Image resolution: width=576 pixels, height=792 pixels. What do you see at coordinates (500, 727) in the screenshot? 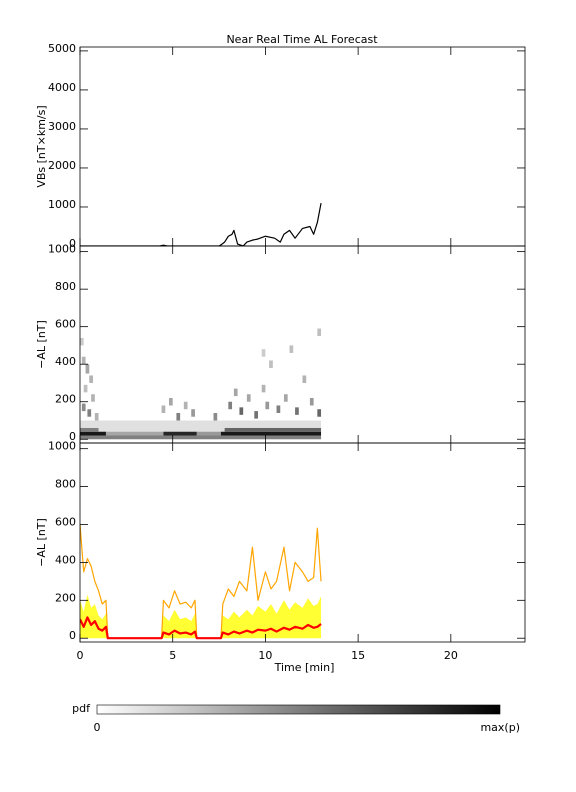
I see `colorbar-max-label: max(p)` at bounding box center [500, 727].